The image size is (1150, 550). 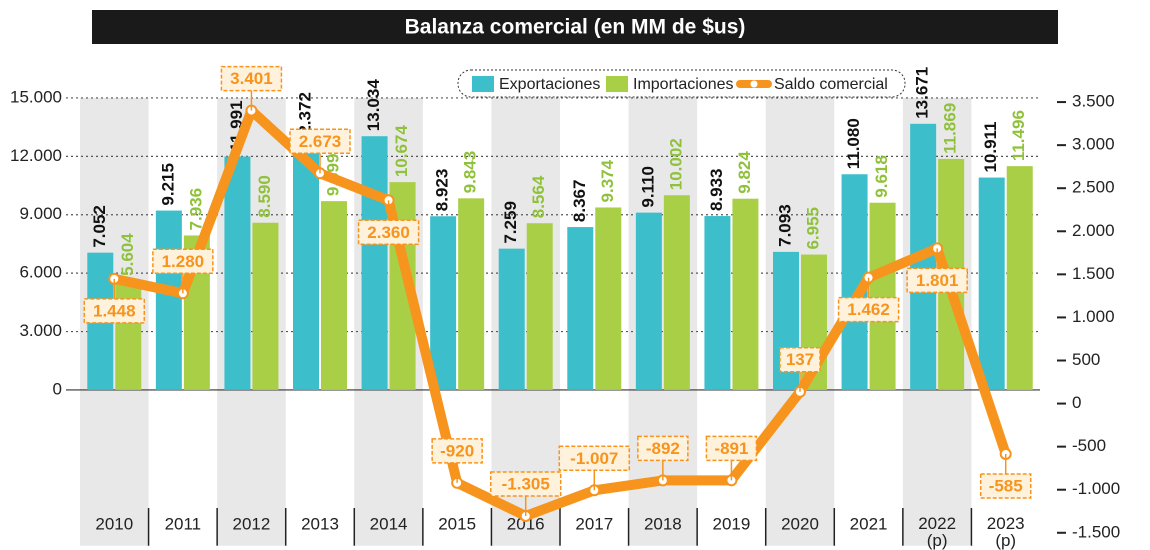 What do you see at coordinates (40, 213) in the screenshot?
I see `y-tick-label: 9.000` at bounding box center [40, 213].